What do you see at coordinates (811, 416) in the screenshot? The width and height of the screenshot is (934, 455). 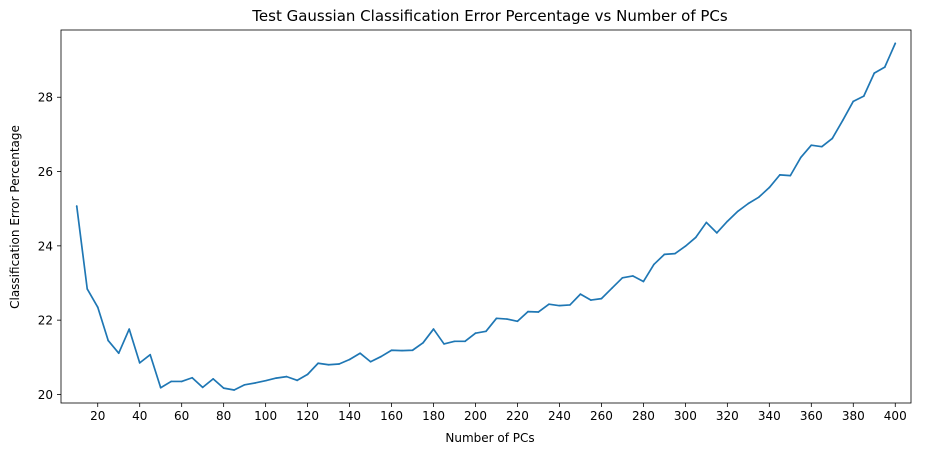 I see `x-tick-label: 360` at bounding box center [811, 416].